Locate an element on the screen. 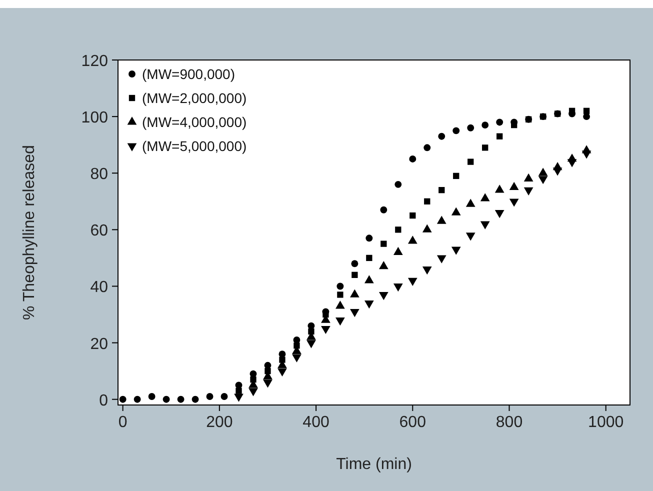 The image size is (653, 491). legend-label: (MW=4,000,000) is located at coordinates (194, 122).